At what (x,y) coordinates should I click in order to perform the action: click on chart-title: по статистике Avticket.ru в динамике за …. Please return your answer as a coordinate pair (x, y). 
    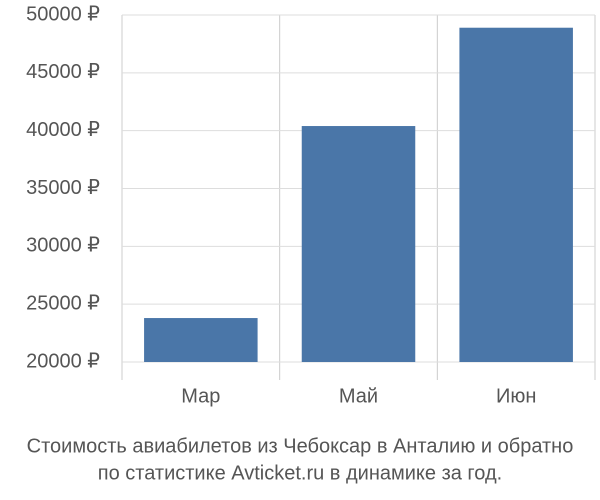
    Looking at the image, I should click on (300, 473).